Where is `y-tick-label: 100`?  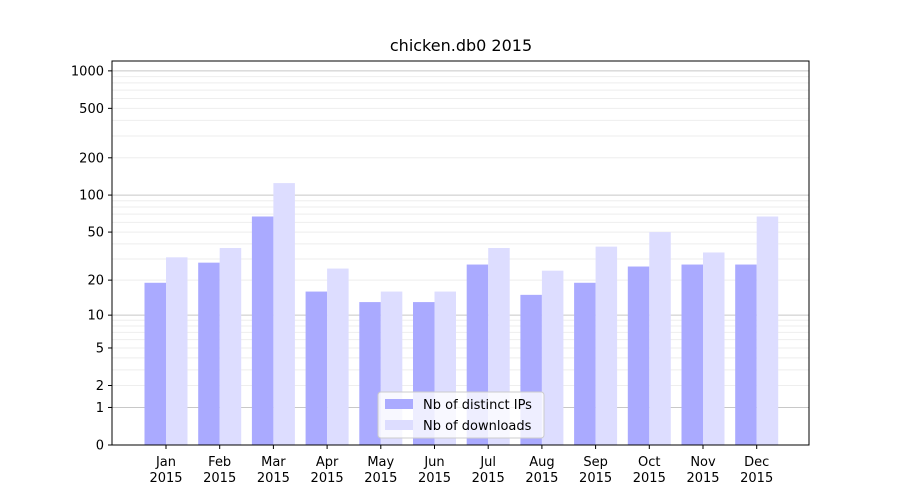 y-tick-label: 100 is located at coordinates (91, 196).